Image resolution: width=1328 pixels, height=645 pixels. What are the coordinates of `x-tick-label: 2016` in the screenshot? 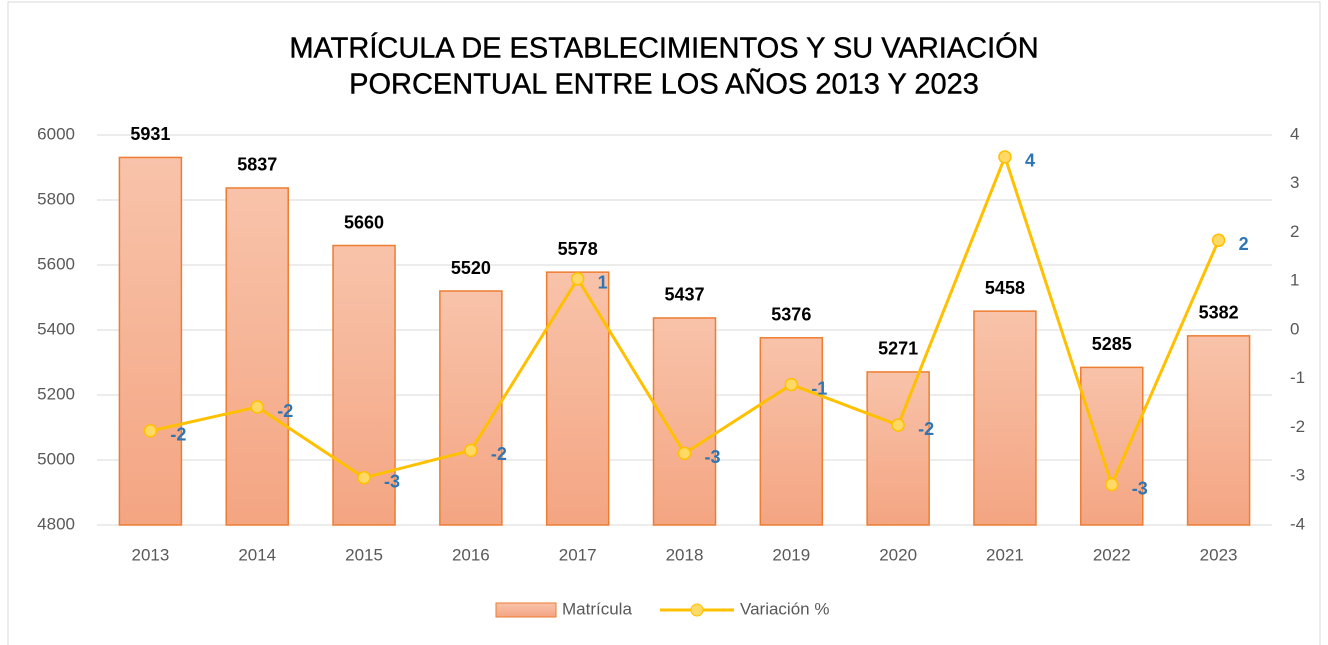 It's located at (471, 554).